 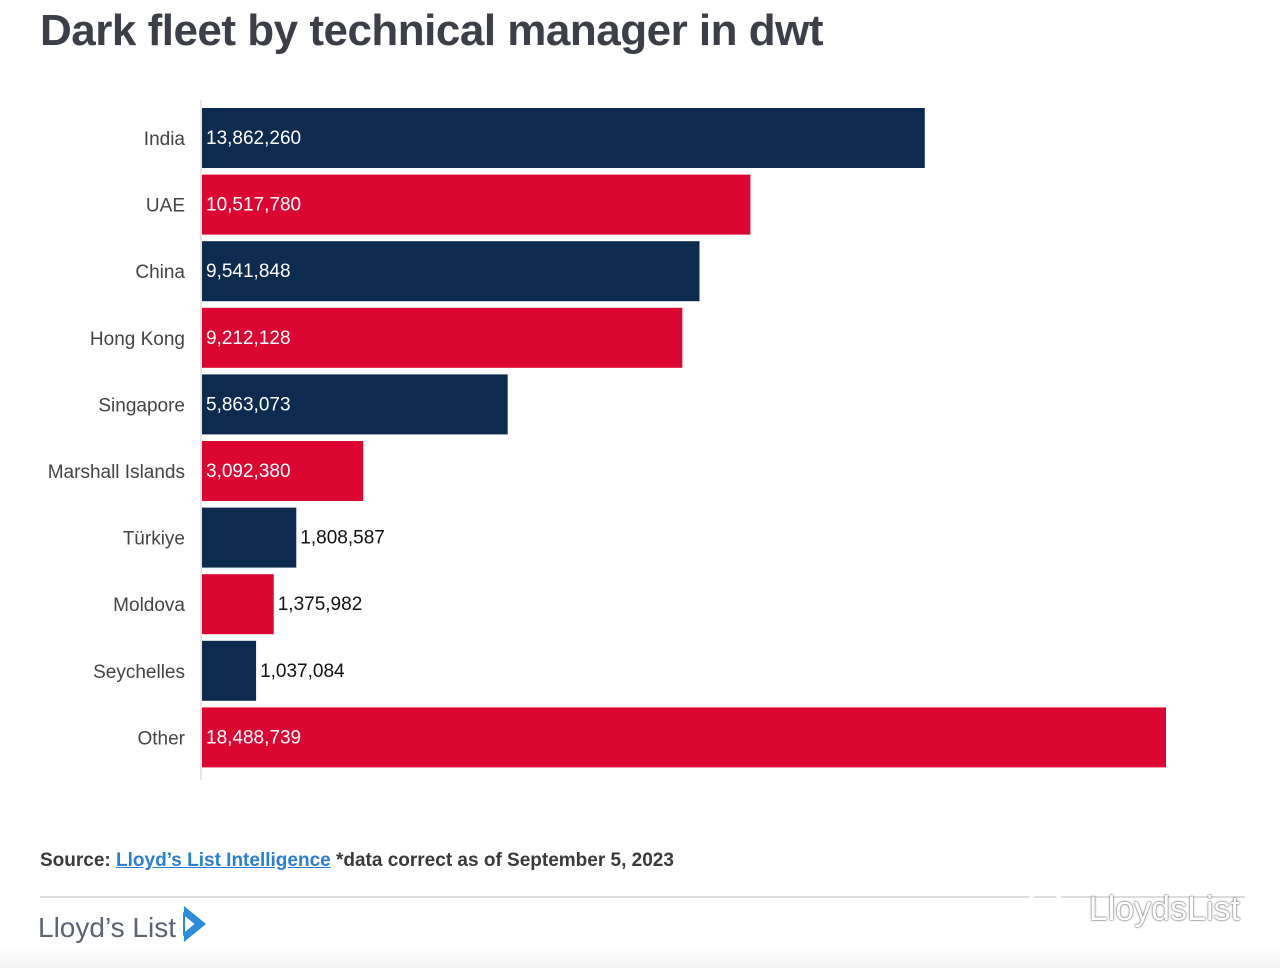 What do you see at coordinates (116, 472) in the screenshot?
I see `category-label: Marshall Islands` at bounding box center [116, 472].